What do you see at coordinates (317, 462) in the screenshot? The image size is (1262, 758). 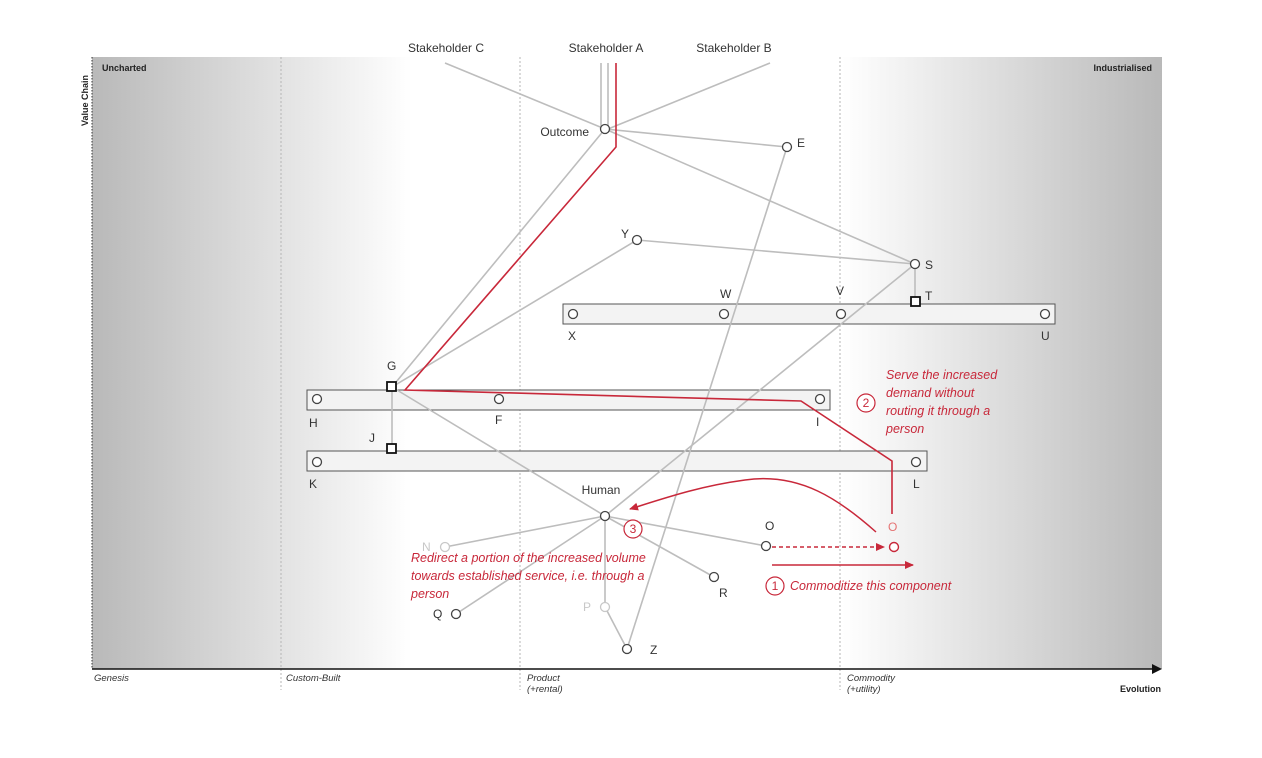 I see `node-k` at bounding box center [317, 462].